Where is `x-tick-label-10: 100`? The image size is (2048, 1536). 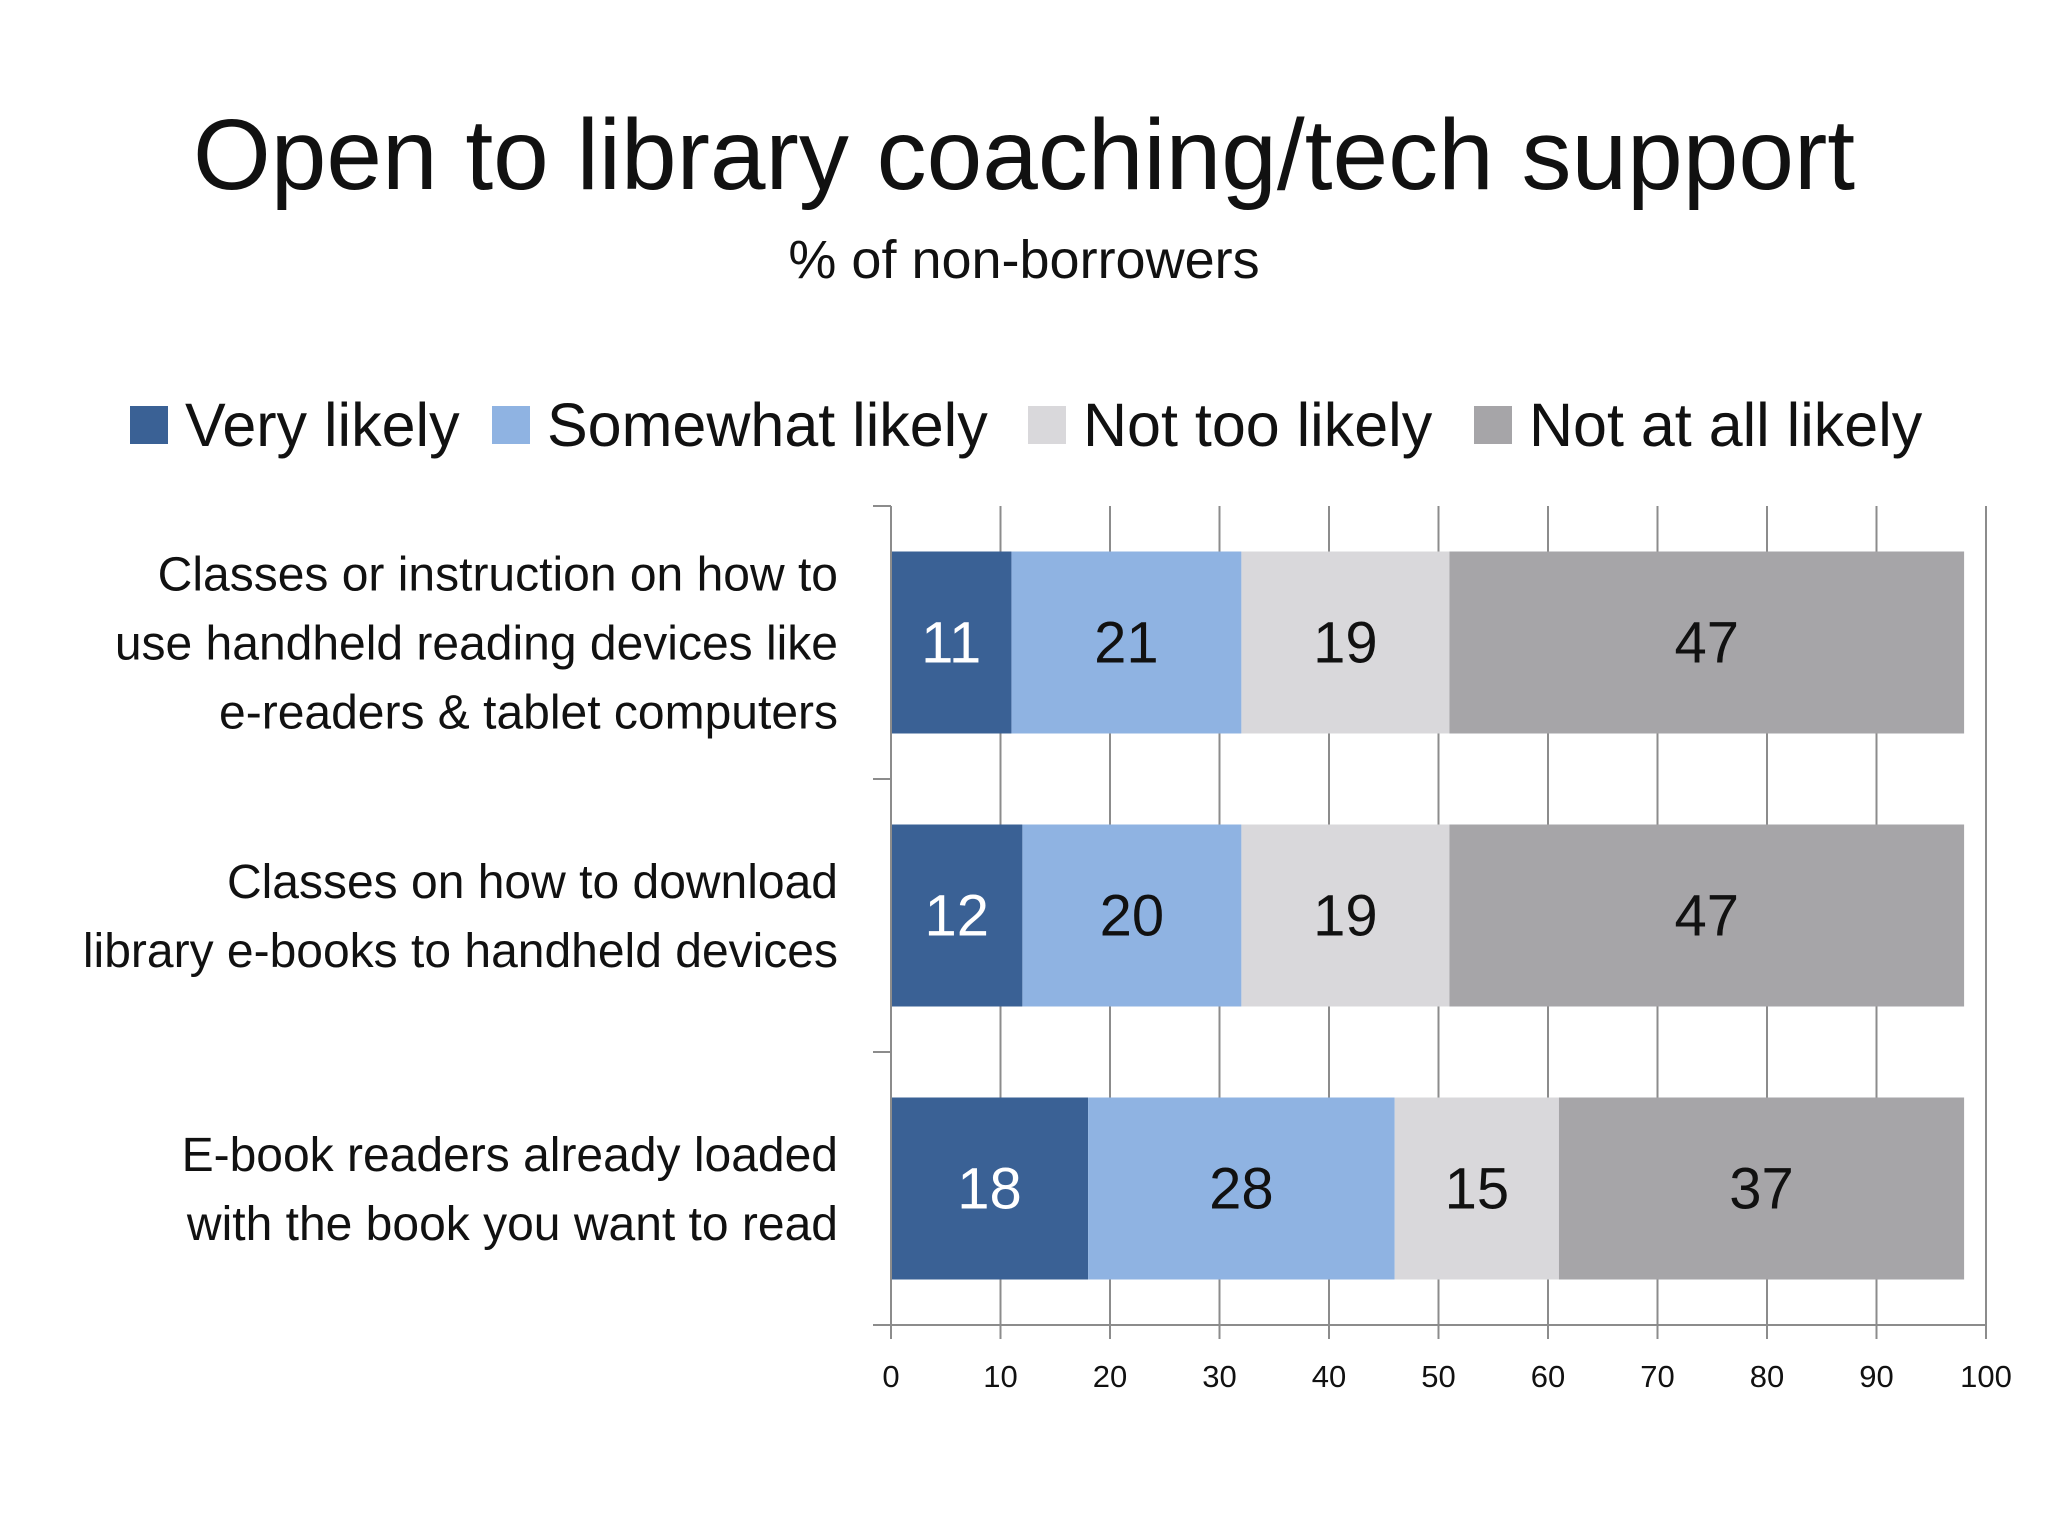 x-tick-label-10: 100 is located at coordinates (1986, 1376).